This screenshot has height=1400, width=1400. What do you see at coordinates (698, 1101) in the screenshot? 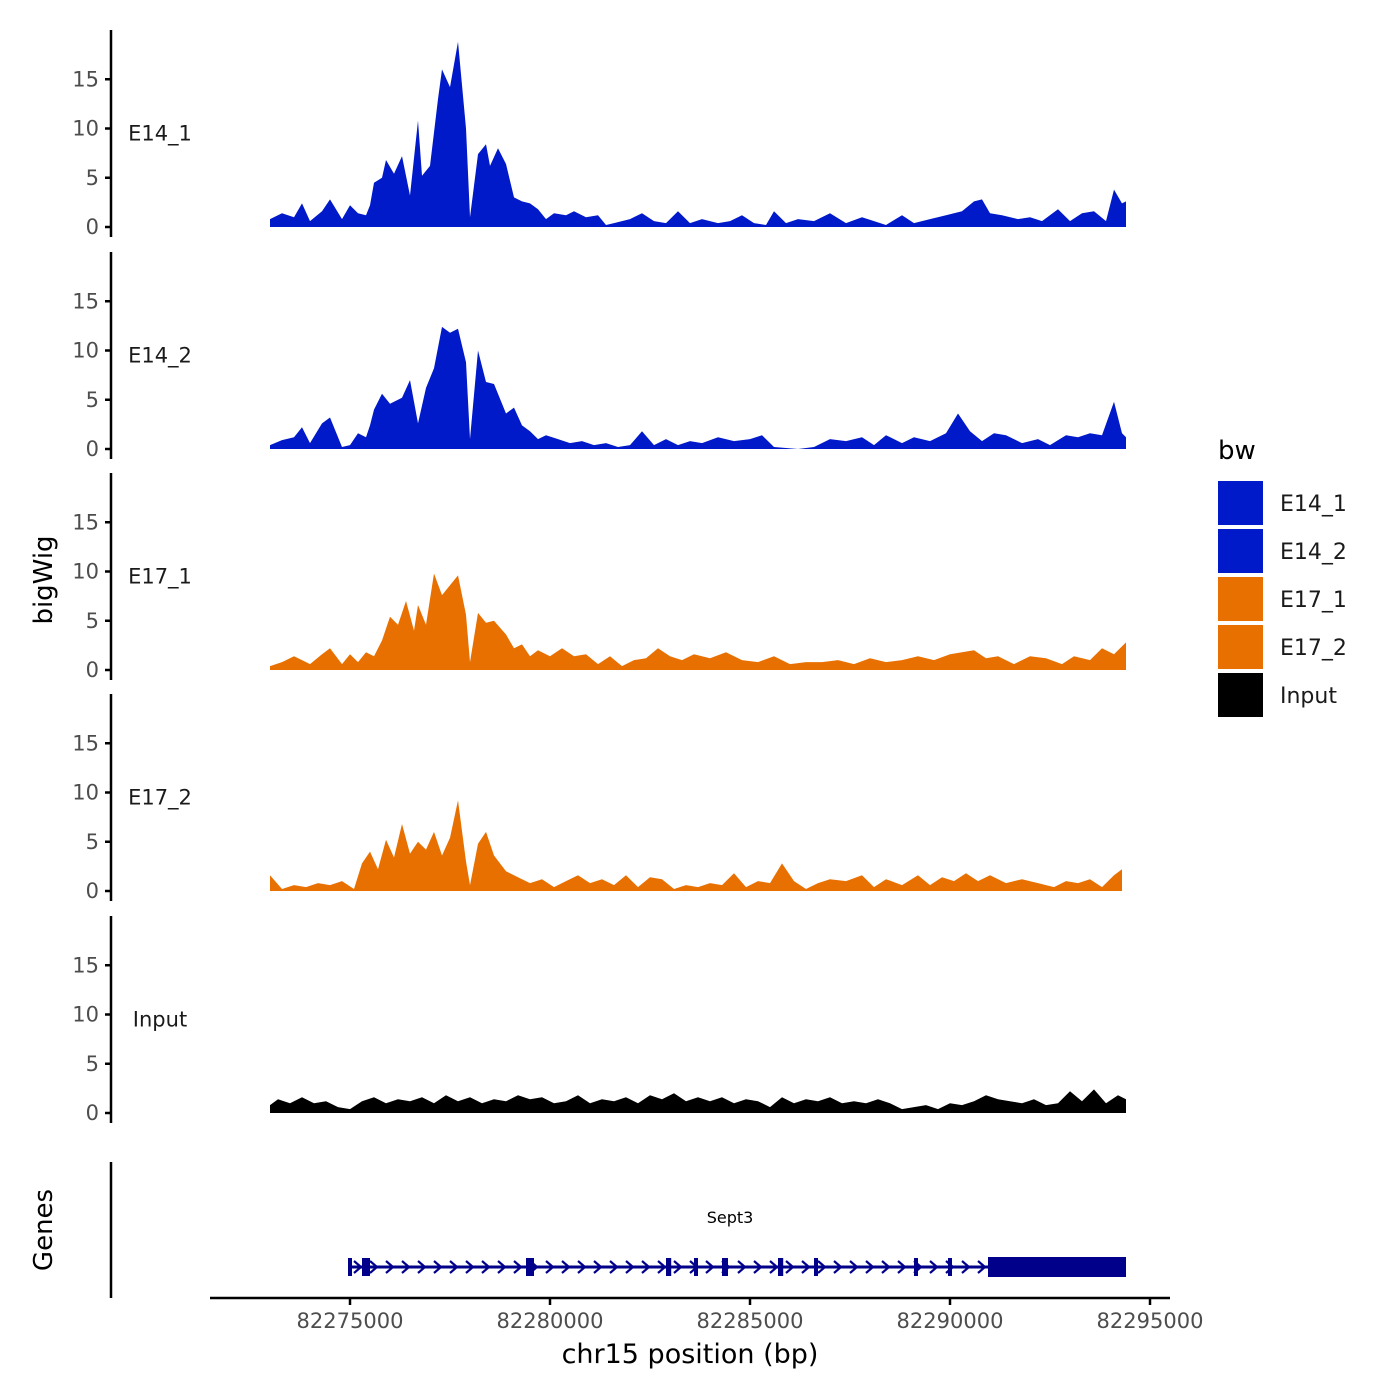
I see `signal-area-input` at bounding box center [698, 1101].